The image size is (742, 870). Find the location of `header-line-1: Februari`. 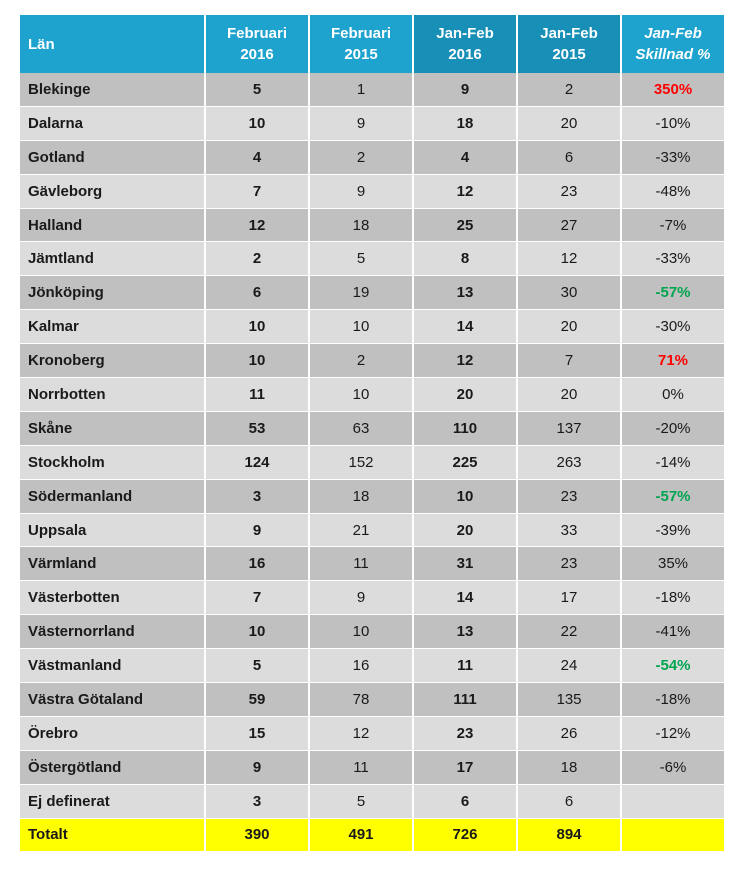

header-line-1: Februari is located at coordinates (256, 33).